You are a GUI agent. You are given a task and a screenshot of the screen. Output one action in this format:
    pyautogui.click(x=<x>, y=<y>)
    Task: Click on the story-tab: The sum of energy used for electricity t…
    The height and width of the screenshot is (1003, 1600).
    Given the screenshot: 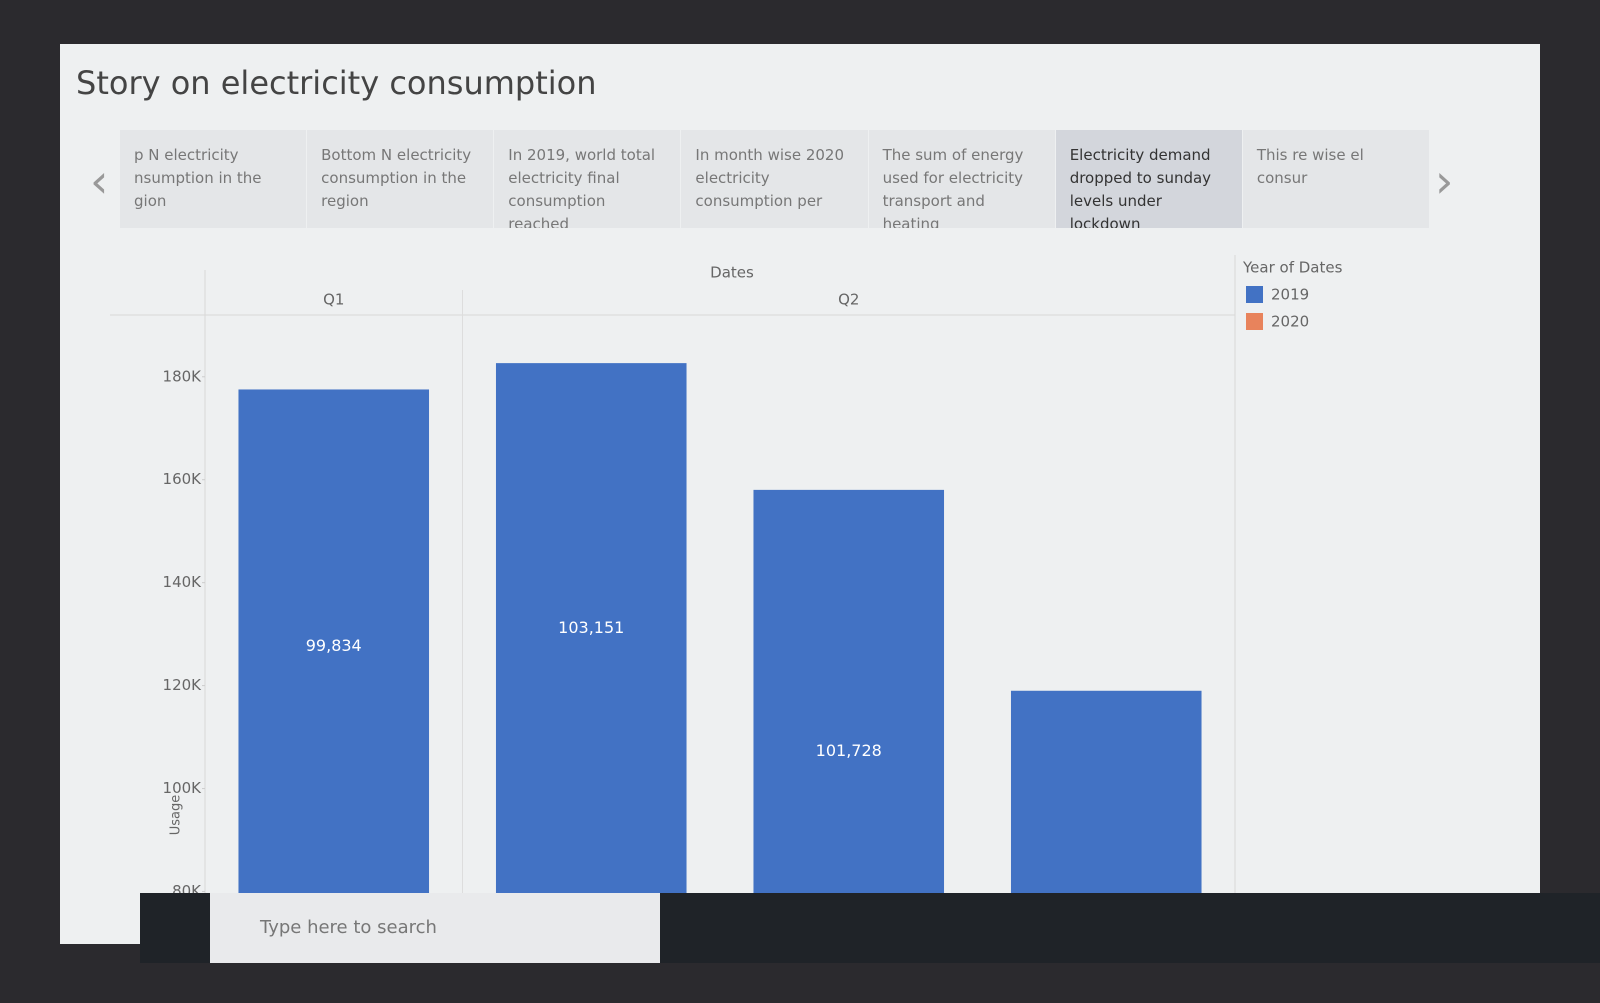 What is the action you would take?
    pyautogui.click(x=962, y=179)
    